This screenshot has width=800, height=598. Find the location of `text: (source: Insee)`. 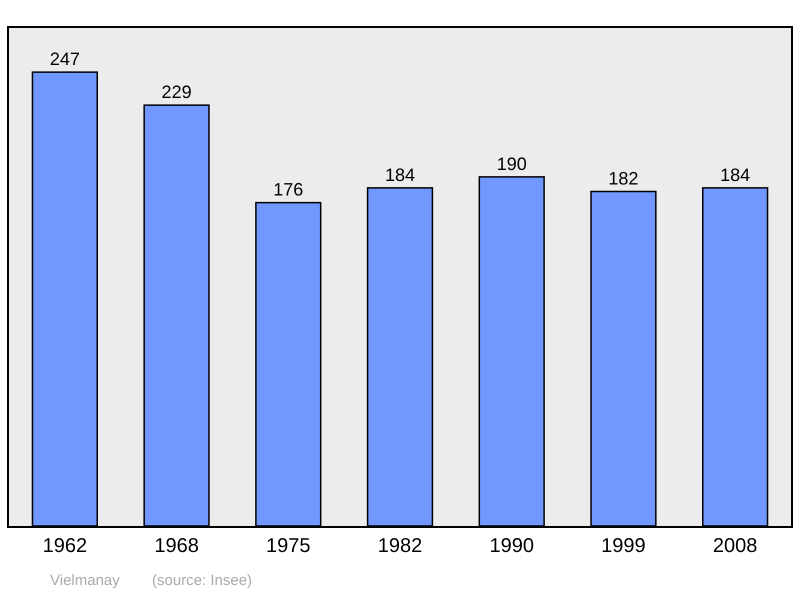

text: (source: Insee) is located at coordinates (202, 580).